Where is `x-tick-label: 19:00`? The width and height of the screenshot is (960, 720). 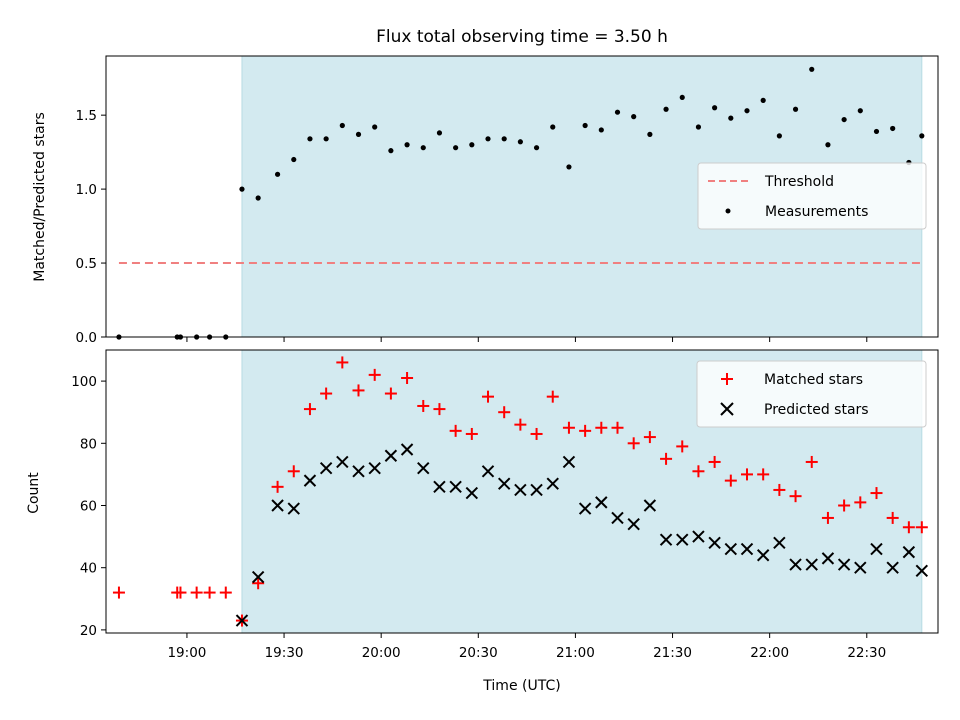 x-tick-label: 19:00 is located at coordinates (186, 653).